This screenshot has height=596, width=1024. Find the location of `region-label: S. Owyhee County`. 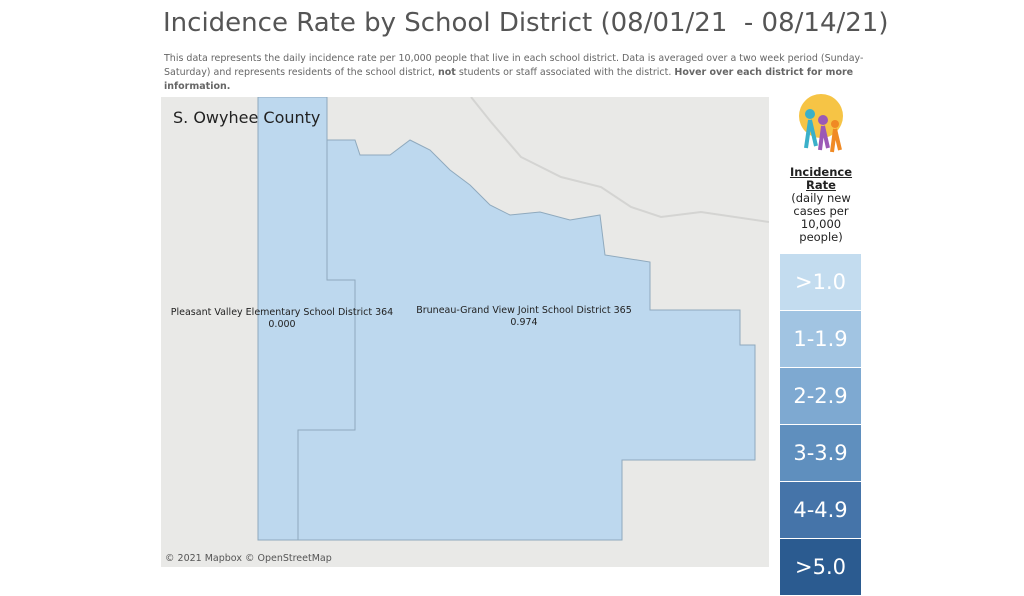

region-label: S. Owyhee County is located at coordinates (246, 117).